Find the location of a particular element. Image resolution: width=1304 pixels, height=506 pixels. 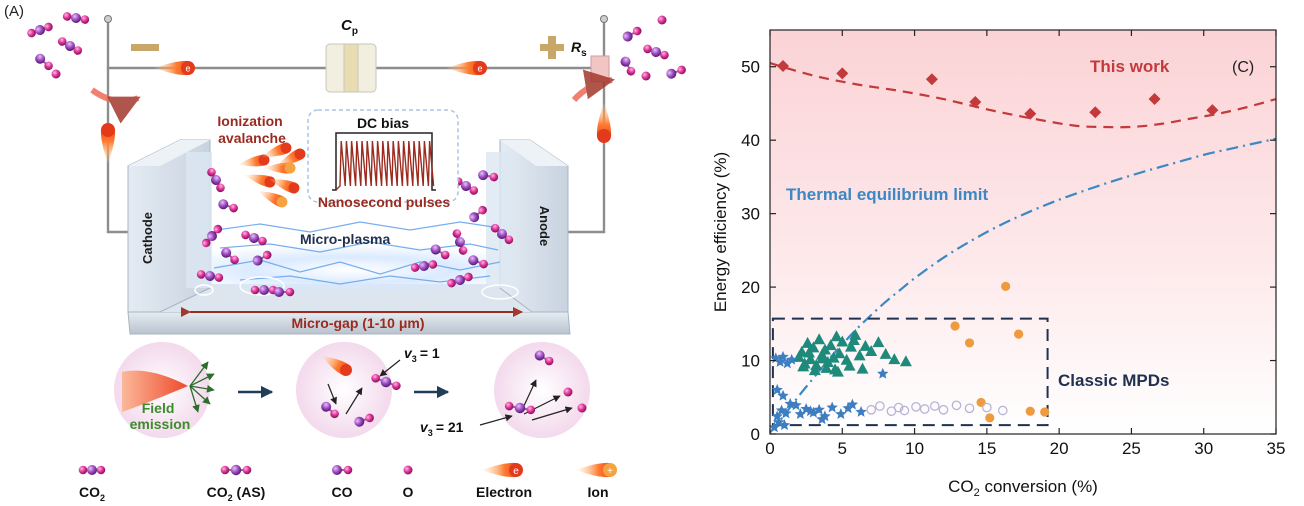

legend-label: CO2 is located at coordinates (92, 493).